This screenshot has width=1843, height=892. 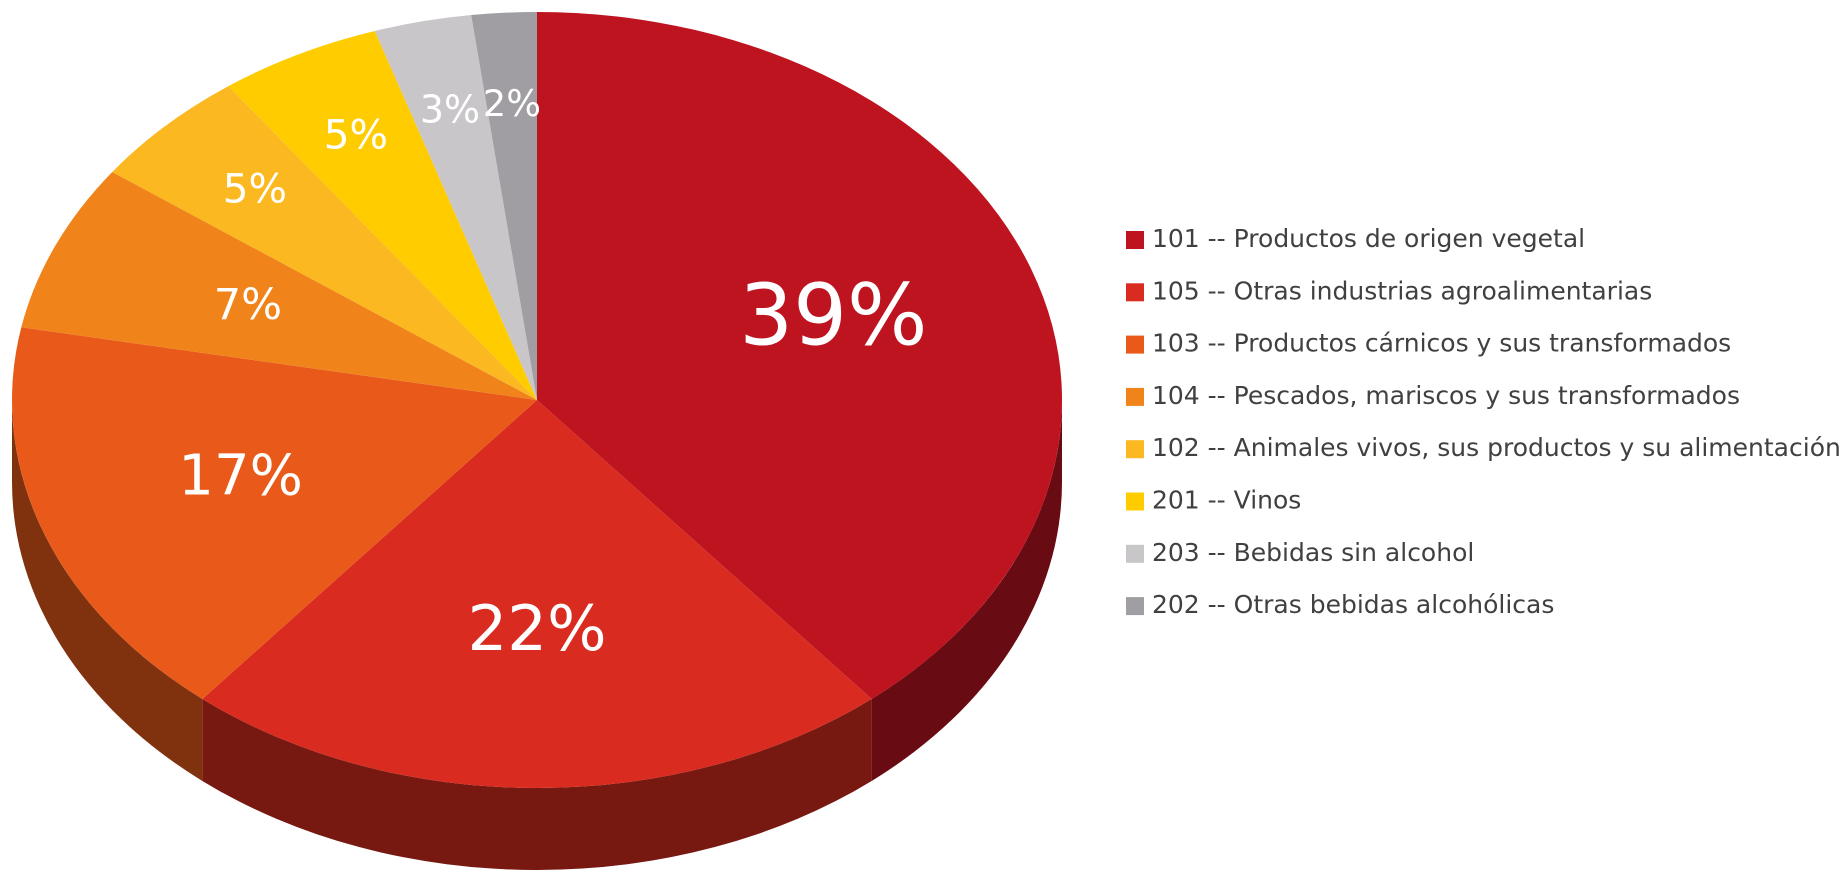 I want to click on data-label: 22%, so click(x=536, y=628).